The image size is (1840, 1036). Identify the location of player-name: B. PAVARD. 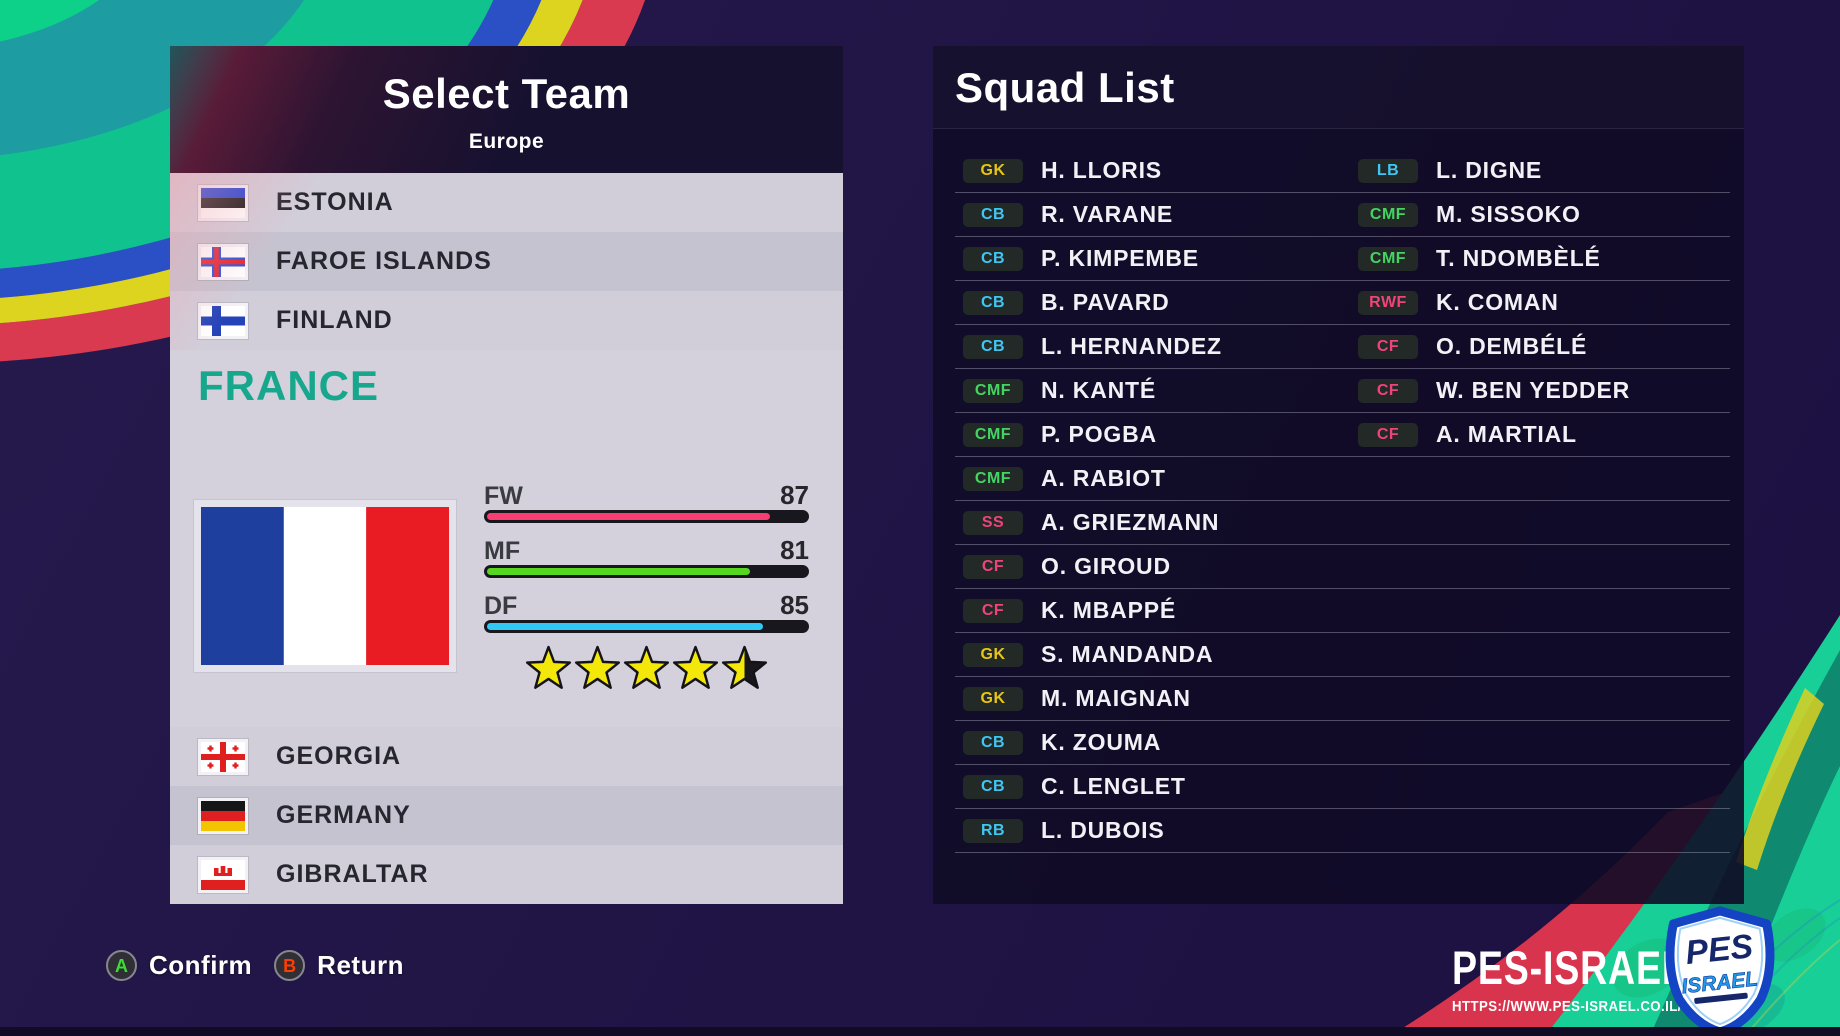
(1105, 302).